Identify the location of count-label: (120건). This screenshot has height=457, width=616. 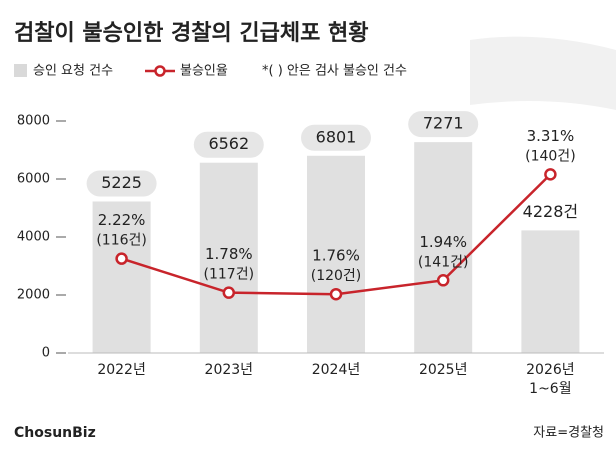
(336, 276).